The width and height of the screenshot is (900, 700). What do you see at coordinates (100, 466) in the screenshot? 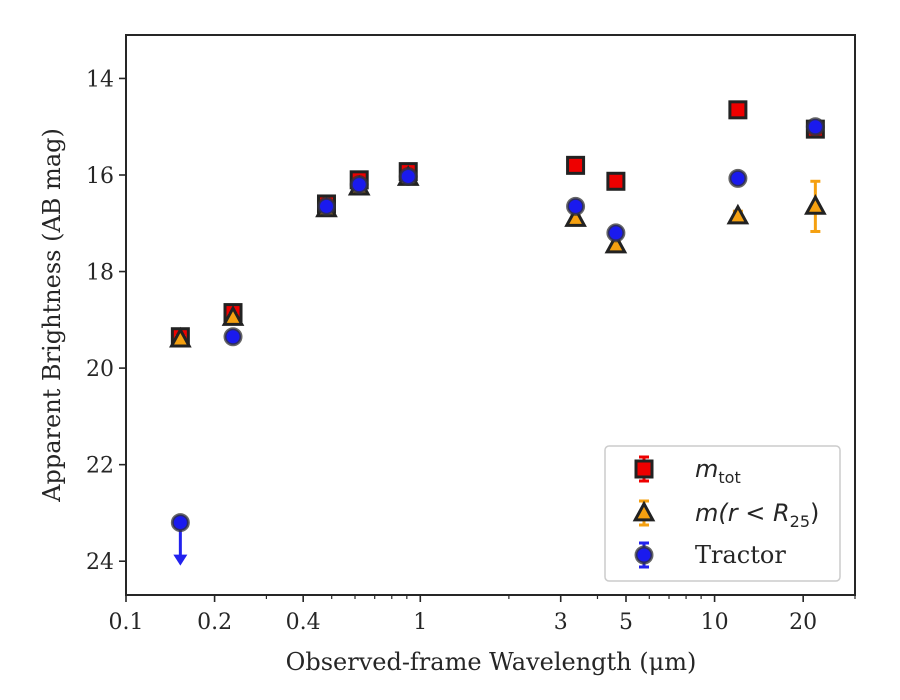
I see `y-tick-label: 22` at bounding box center [100, 466].